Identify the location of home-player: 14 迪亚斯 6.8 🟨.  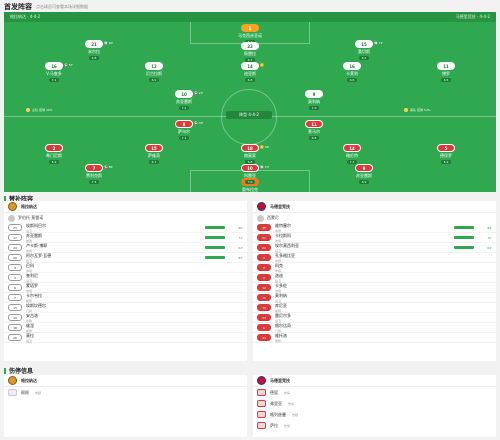
(250, 72).